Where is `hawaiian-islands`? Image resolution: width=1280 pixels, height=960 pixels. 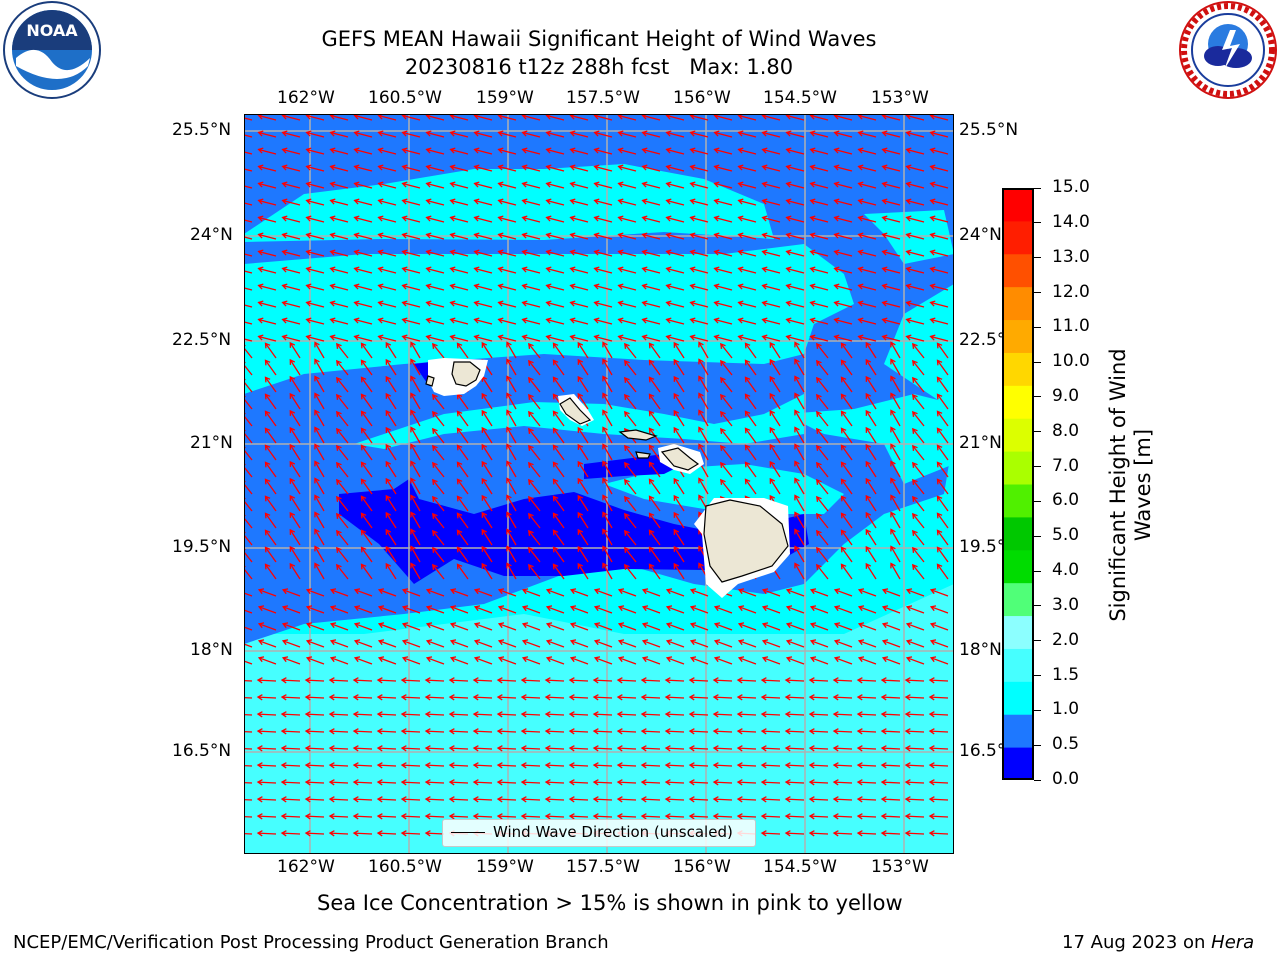
hawaiian-islands is located at coordinates (607, 478).